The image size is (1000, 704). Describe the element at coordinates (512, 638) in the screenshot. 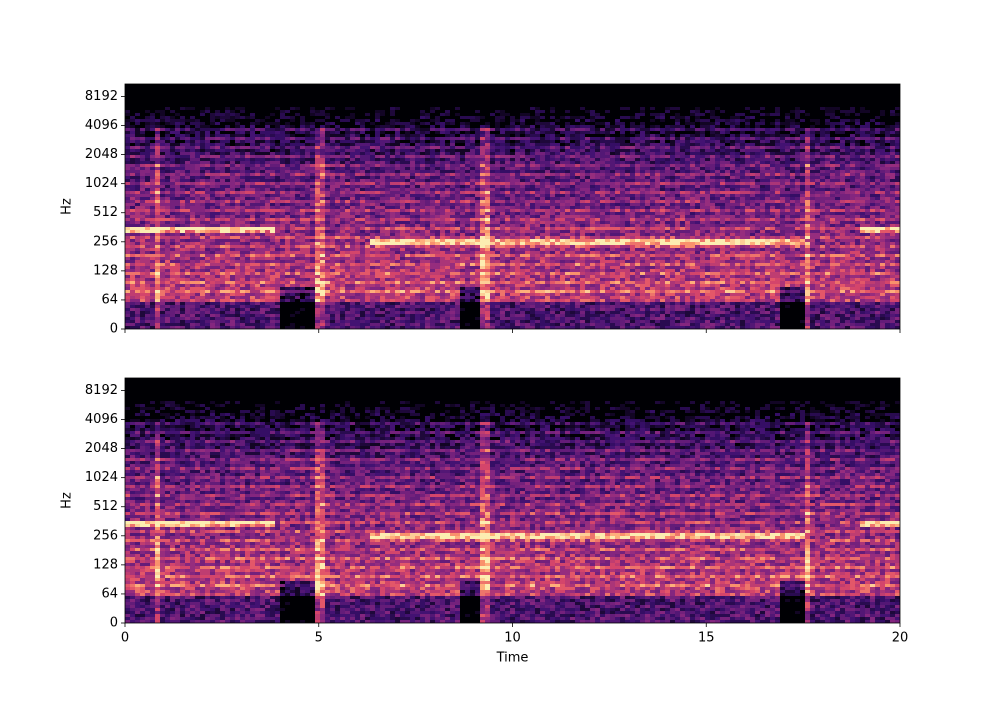

I see `x-tick-label: 10` at that location.